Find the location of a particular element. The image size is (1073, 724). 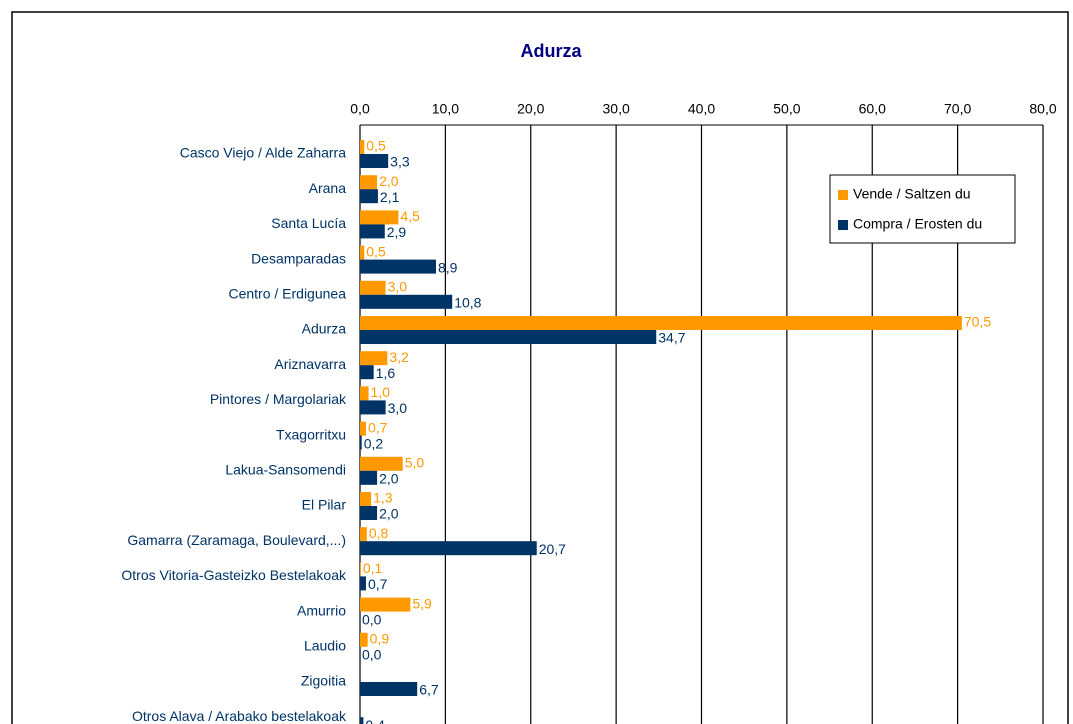

x-tick-label: 80,0 is located at coordinates (1042, 109).